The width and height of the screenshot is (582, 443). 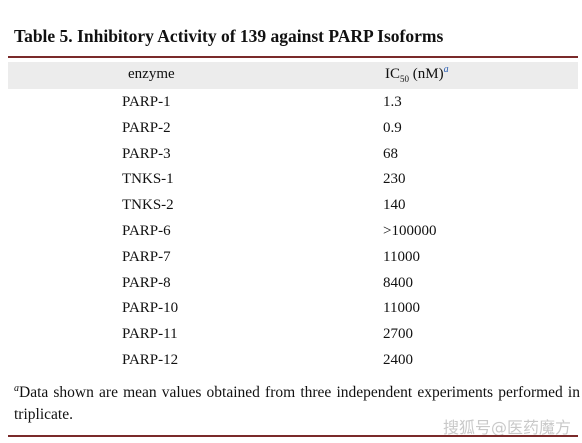 I want to click on enzyme-cell: PARP-3, so click(x=146, y=153).